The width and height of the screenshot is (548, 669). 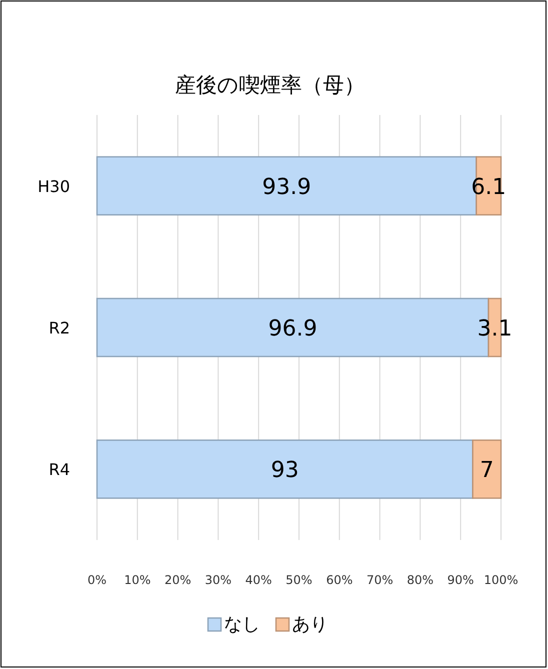 What do you see at coordinates (258, 580) in the screenshot?
I see `x-tick-label: 40%` at bounding box center [258, 580].